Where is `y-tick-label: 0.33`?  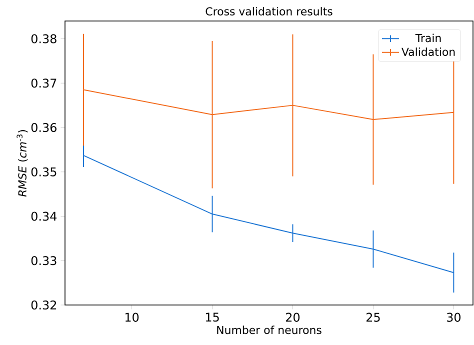
y-tick-label: 0.33 is located at coordinates (43, 261).